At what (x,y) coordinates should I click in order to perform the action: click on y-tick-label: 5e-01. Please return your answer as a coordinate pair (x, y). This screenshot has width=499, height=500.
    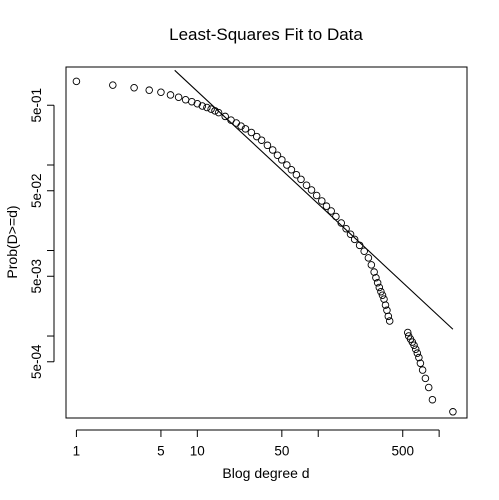
    Looking at the image, I should click on (36, 105).